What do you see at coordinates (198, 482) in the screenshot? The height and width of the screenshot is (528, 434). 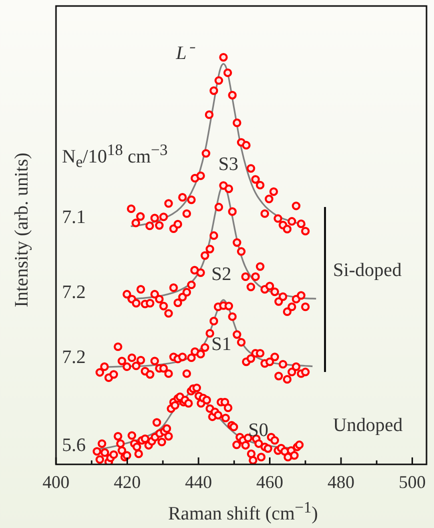 I see `x-tick-label: 440` at bounding box center [198, 482].